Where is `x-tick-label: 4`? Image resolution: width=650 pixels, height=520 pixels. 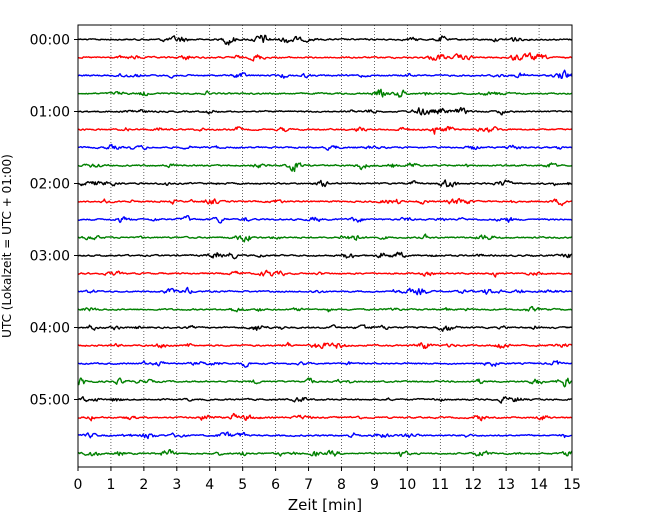 x-tick-label: 4 is located at coordinates (209, 485).